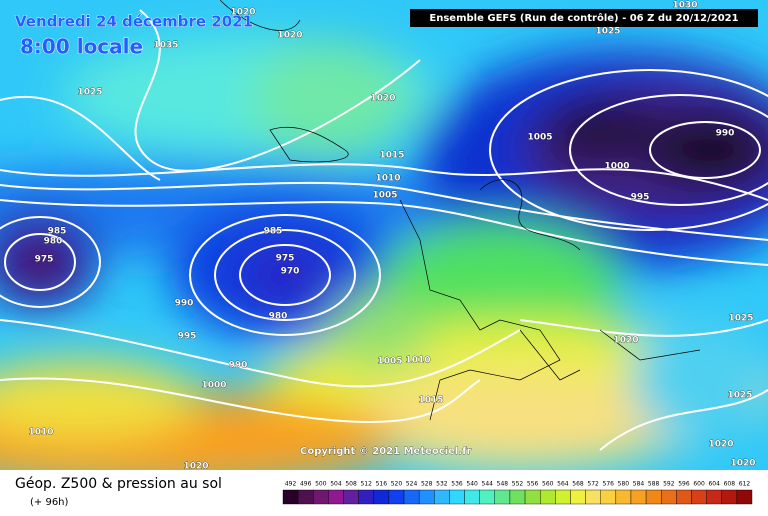 The image size is (768, 516). I want to click on scale-label: 504, so click(336, 484).